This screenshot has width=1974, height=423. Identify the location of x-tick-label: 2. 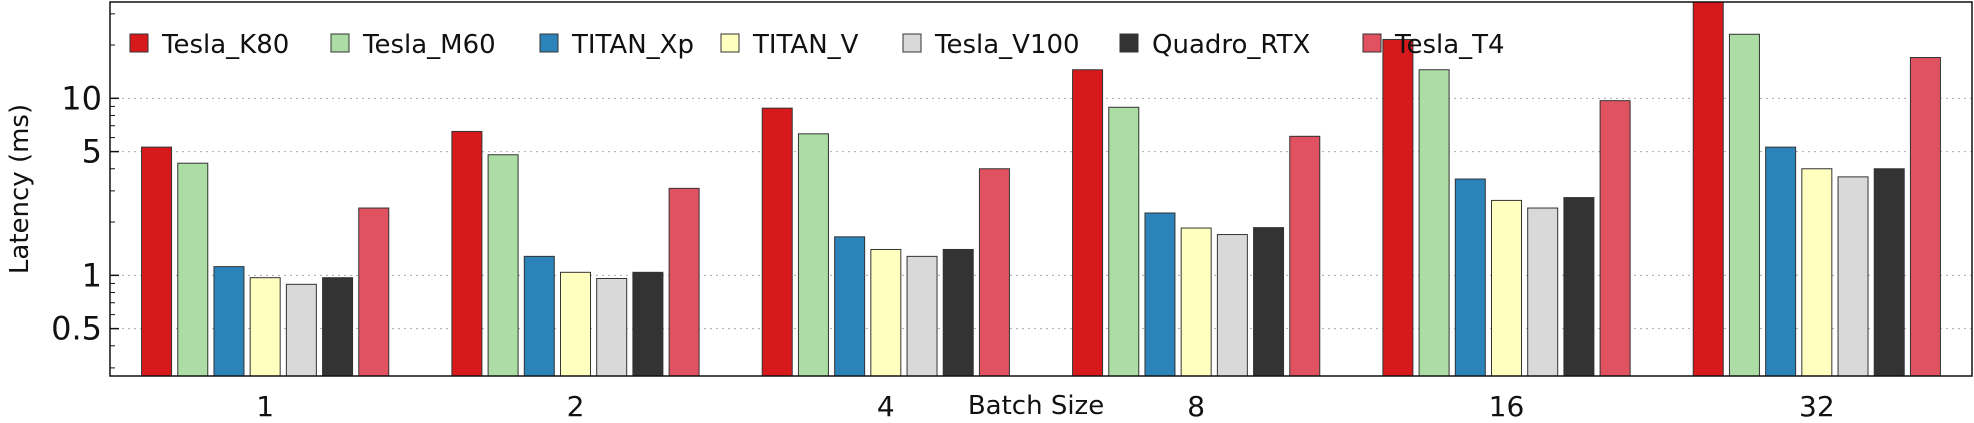
(576, 406).